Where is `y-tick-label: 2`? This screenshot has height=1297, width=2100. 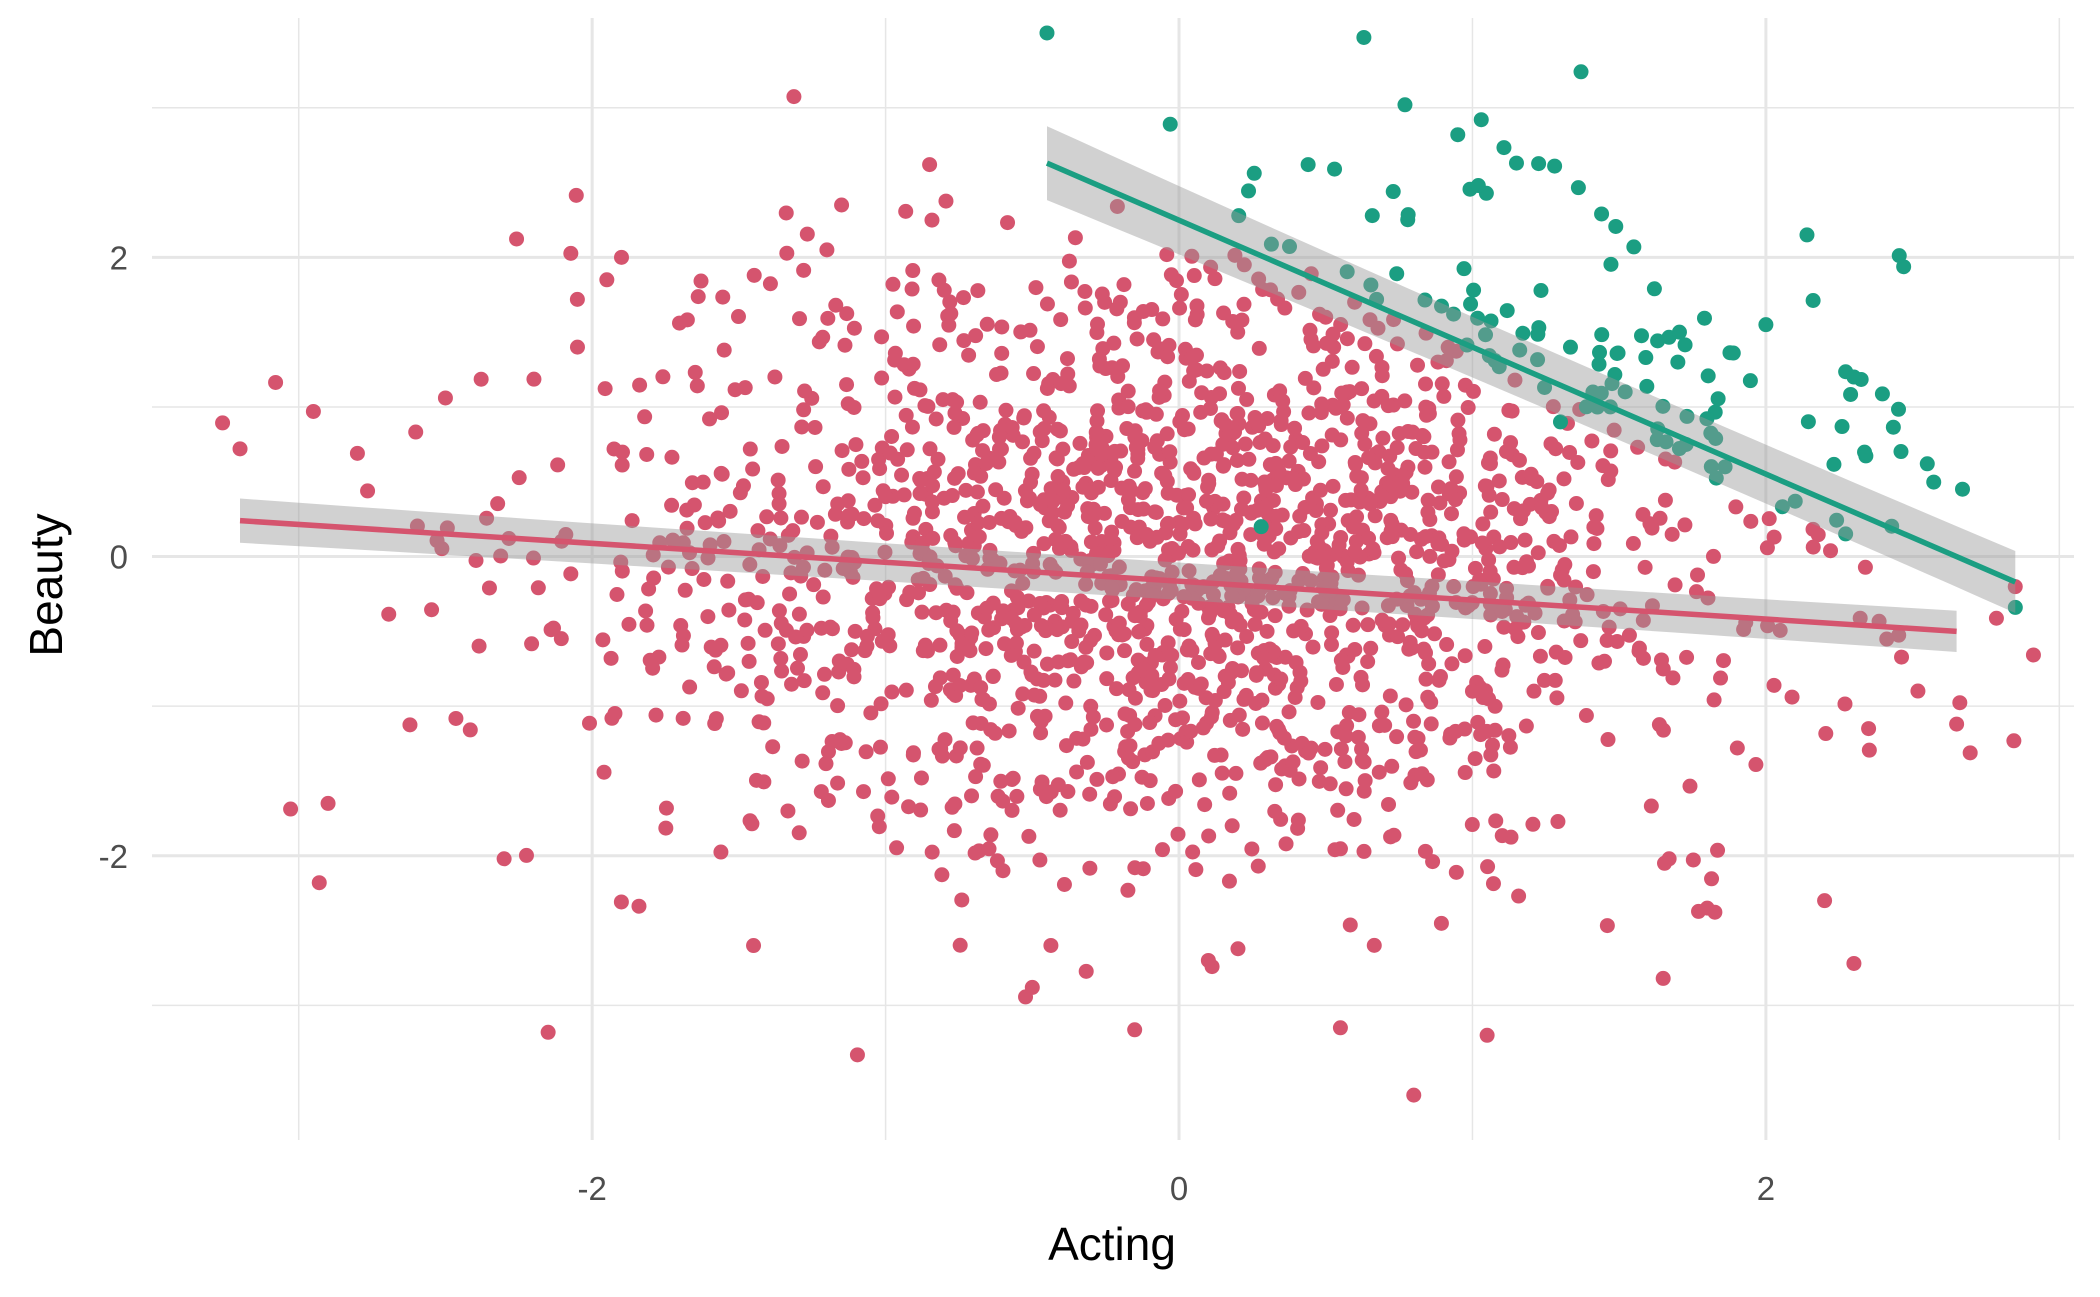 y-tick-label: 2 is located at coordinates (119, 257).